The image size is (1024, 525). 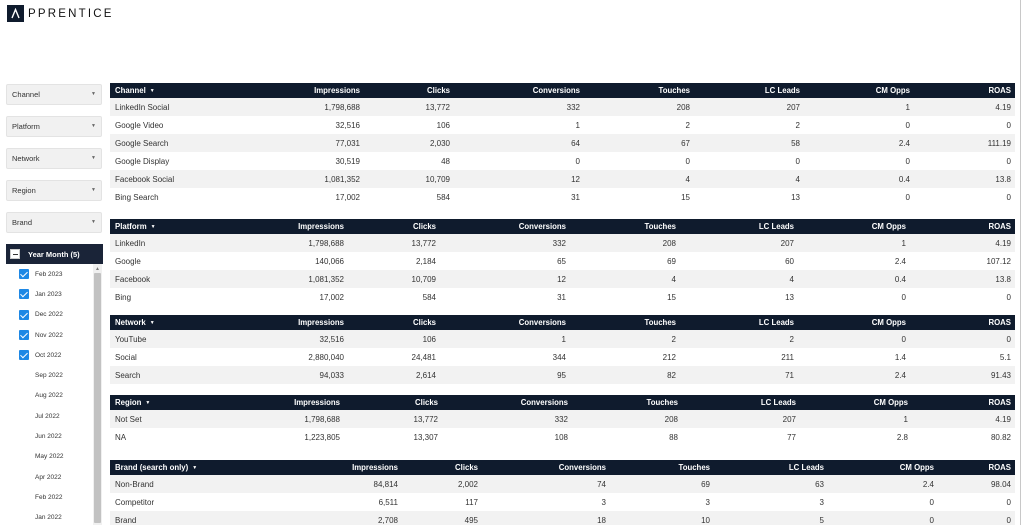 What do you see at coordinates (54, 94) in the screenshot?
I see `filter-channel: Channel ▼` at bounding box center [54, 94].